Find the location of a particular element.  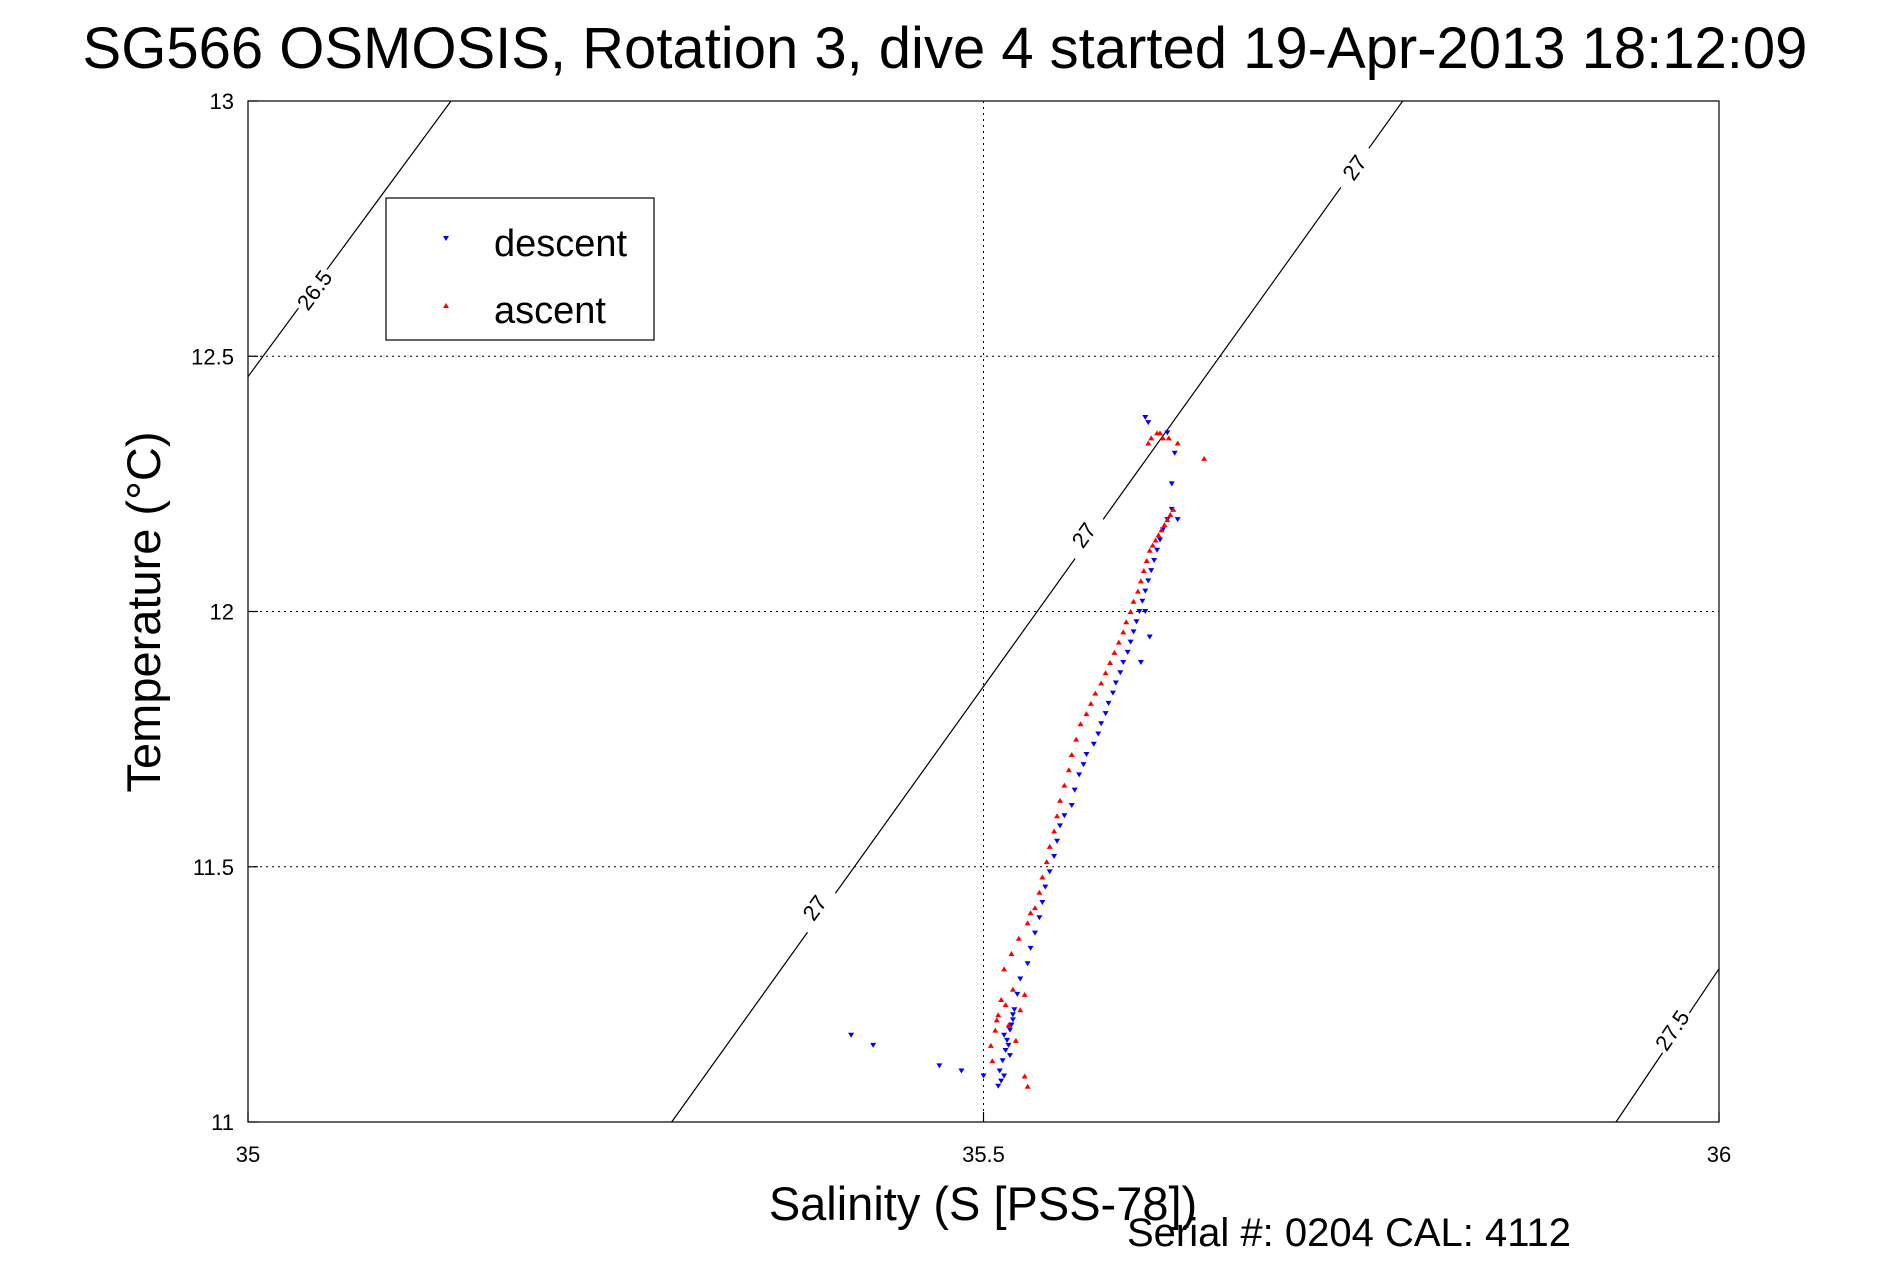

x-axis-label: Salinity (S [PSS-78]) is located at coordinates (983, 1203).